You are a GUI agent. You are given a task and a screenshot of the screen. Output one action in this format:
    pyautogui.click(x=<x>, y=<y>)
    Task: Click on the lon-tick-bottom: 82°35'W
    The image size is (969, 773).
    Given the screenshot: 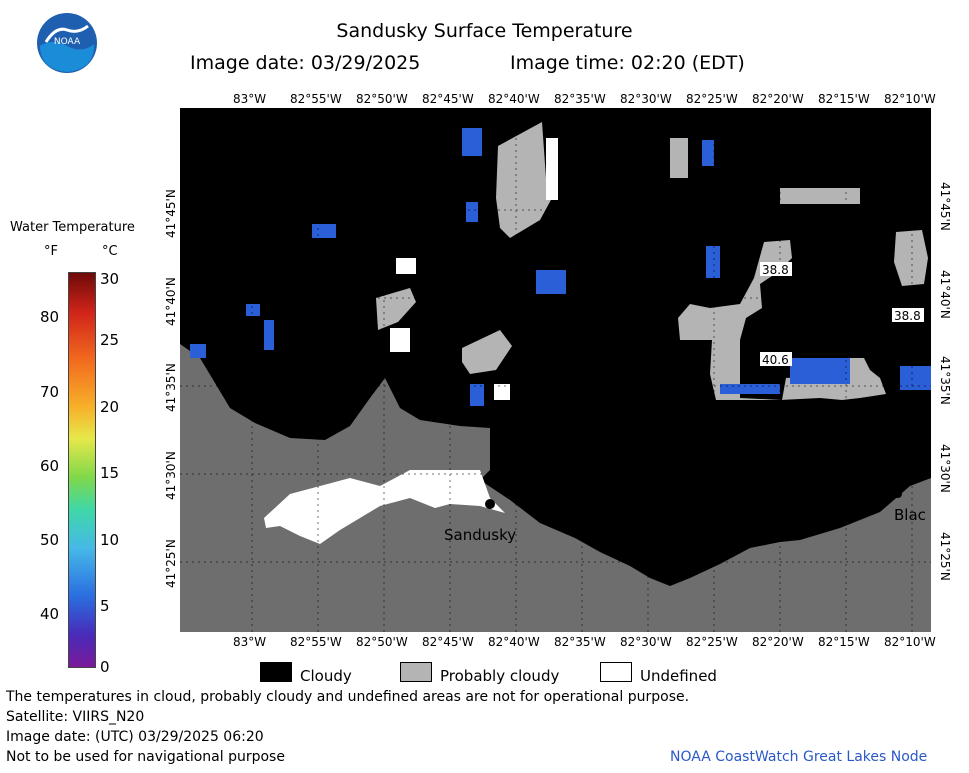 What is the action you would take?
    pyautogui.click(x=580, y=642)
    